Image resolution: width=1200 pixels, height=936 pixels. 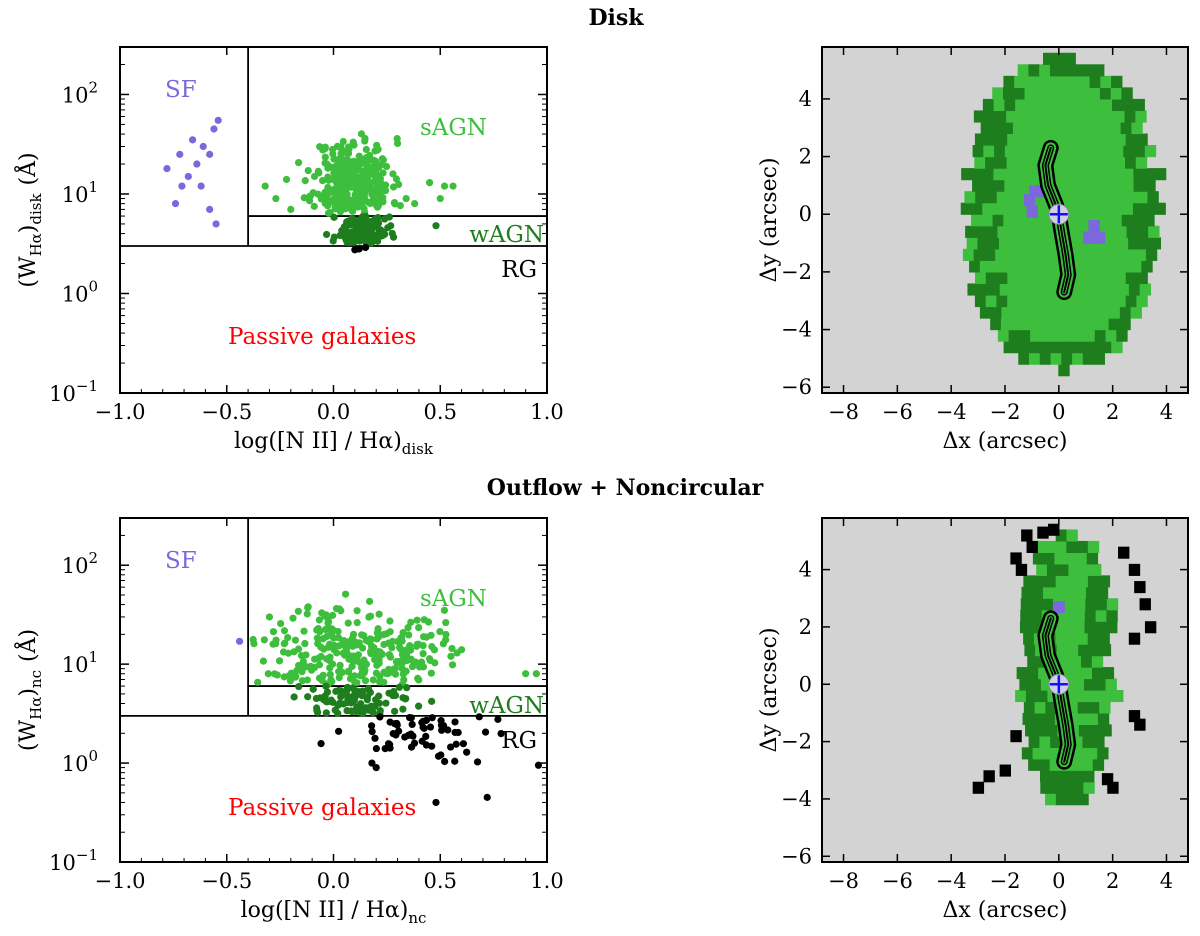 What do you see at coordinates (1089, 237) in the screenshot?
I see `sf-pixel` at bounding box center [1089, 237].